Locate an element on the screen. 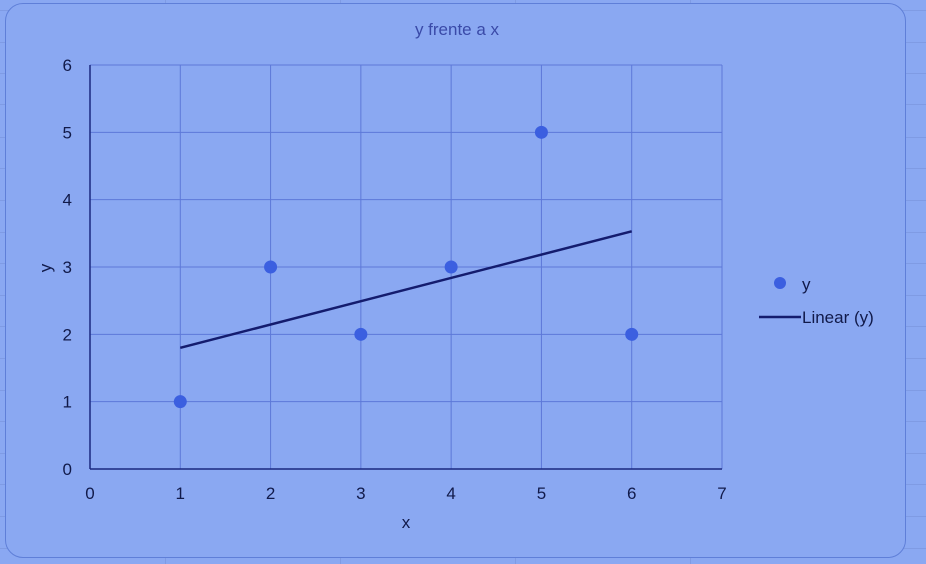 Image resolution: width=926 pixels, height=564 pixels. x-tick-label: 3 is located at coordinates (360, 493).